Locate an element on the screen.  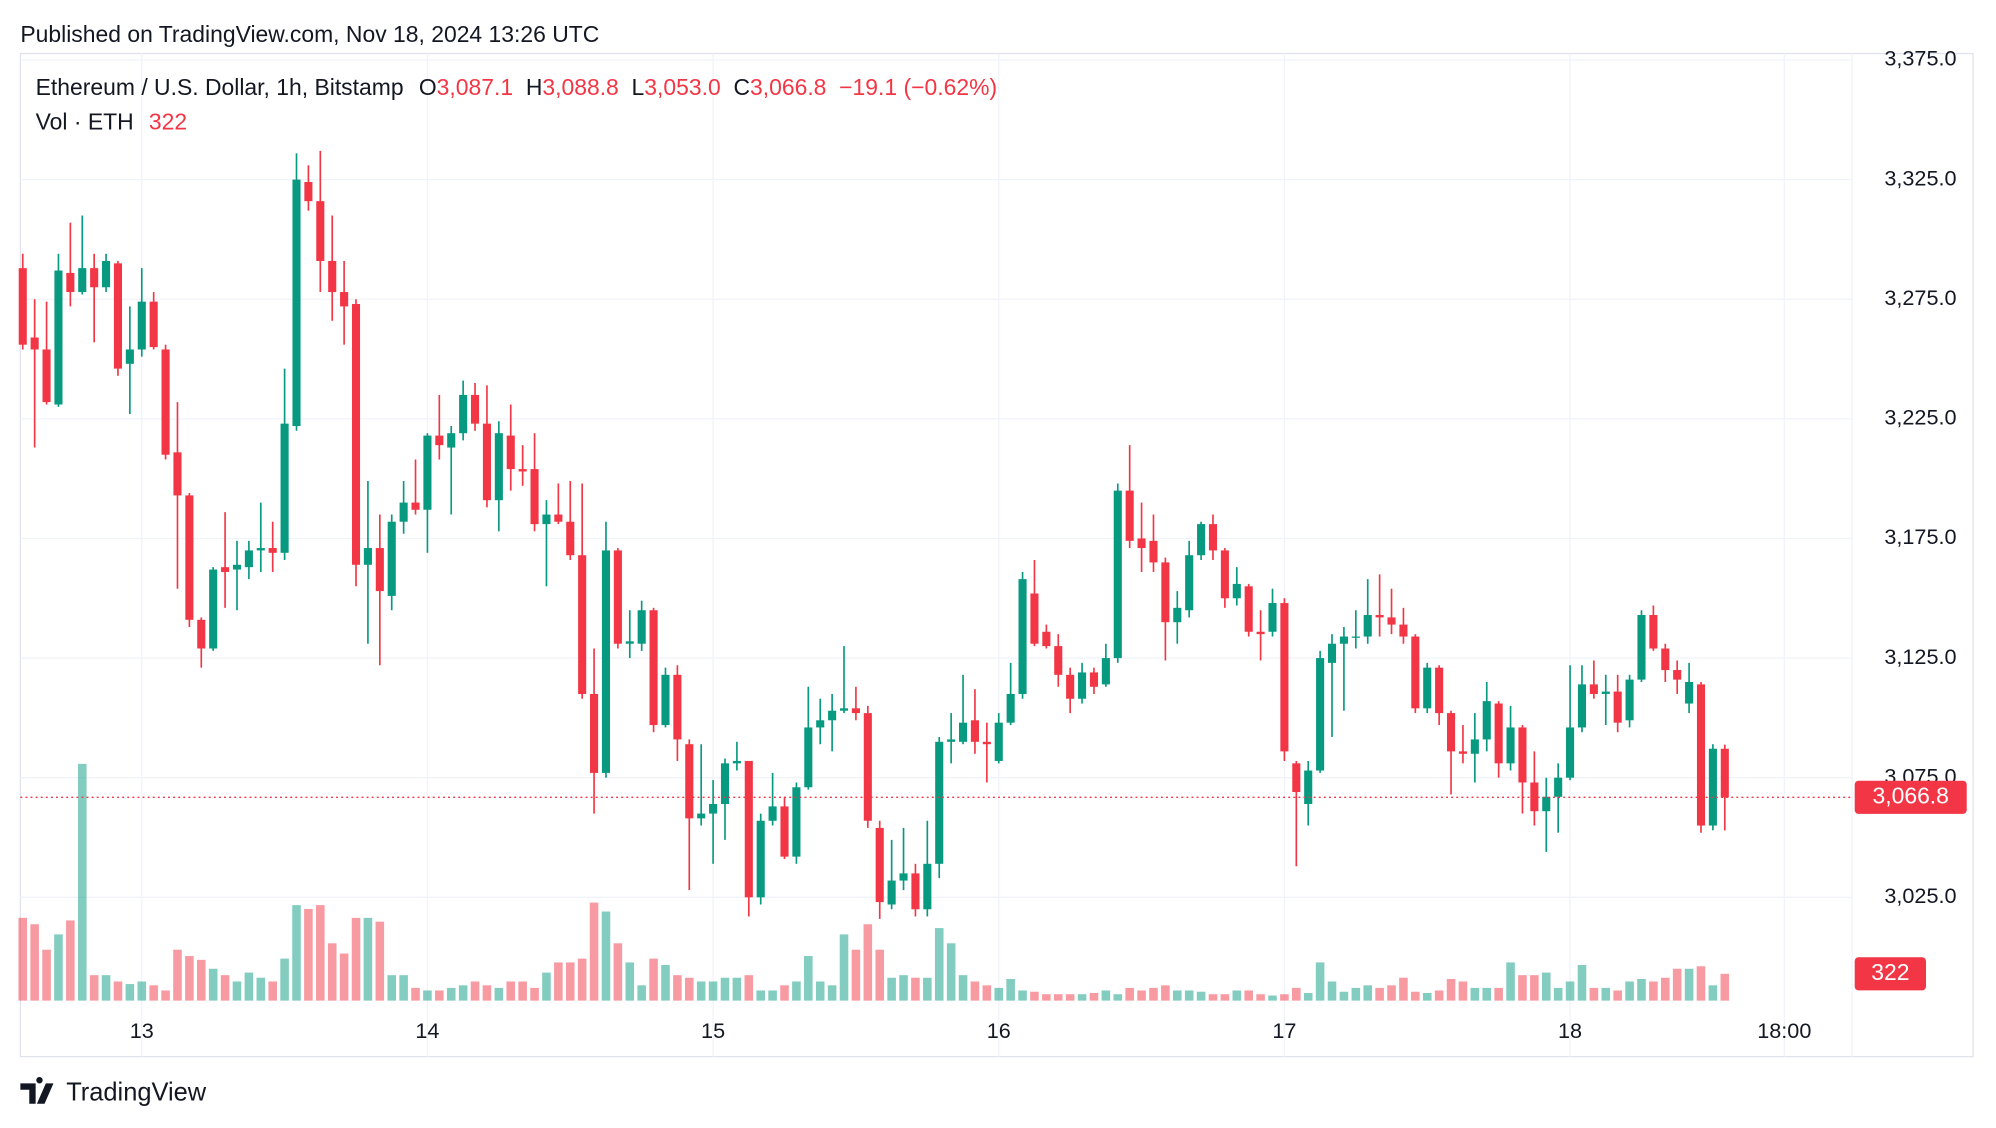
x-tick-label: 18:00 is located at coordinates (1784, 1030).